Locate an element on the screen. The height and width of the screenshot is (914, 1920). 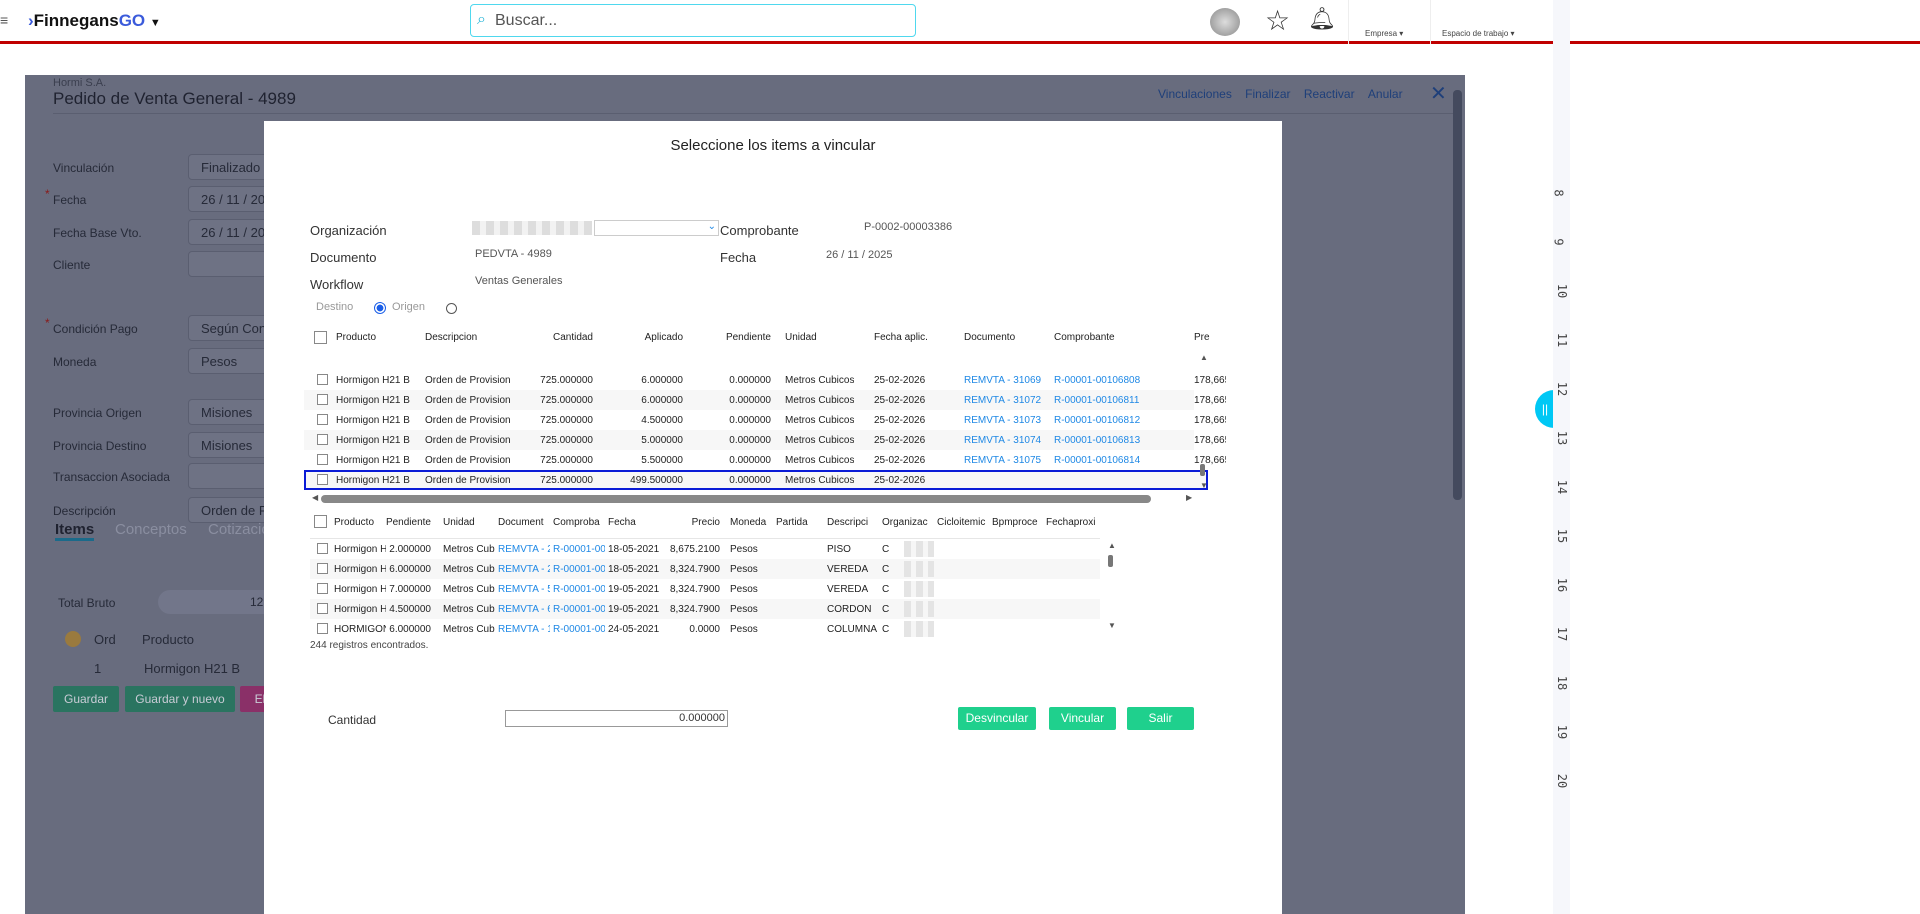
column-header: Cantidad is located at coordinates (572, 337).